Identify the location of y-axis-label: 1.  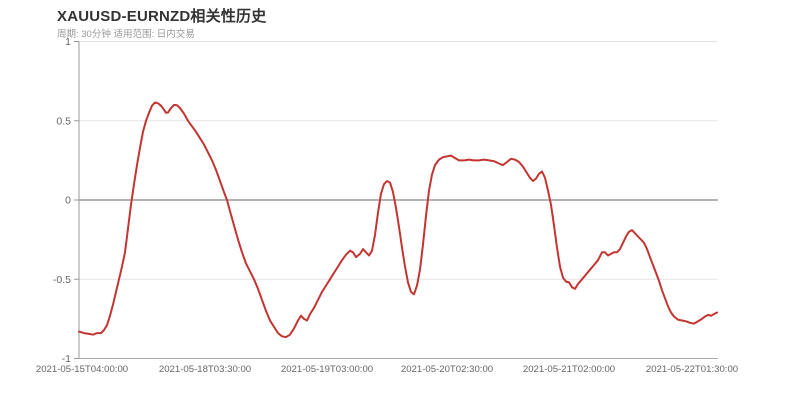
(68, 42).